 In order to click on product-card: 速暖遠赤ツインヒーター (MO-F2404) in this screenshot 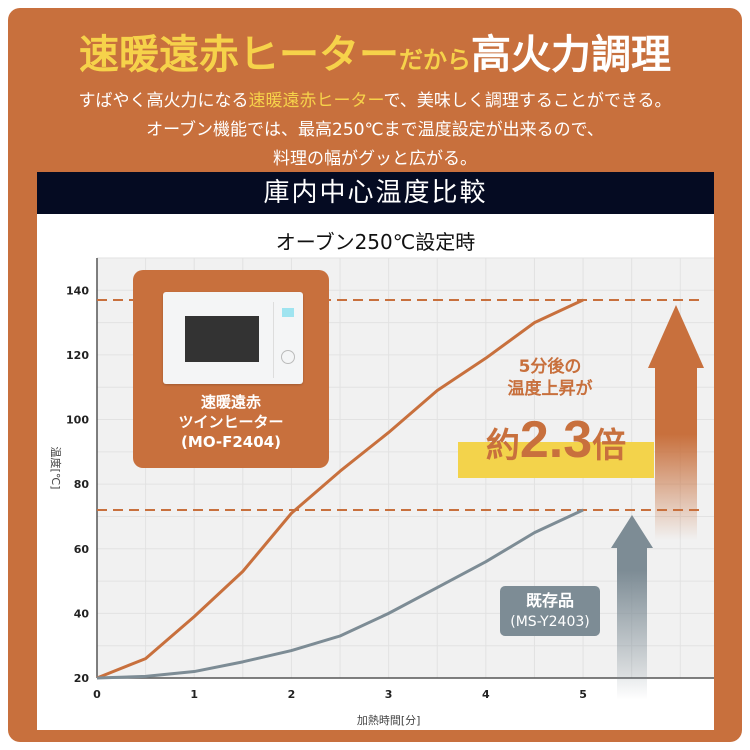, I will do `click(231, 369)`.